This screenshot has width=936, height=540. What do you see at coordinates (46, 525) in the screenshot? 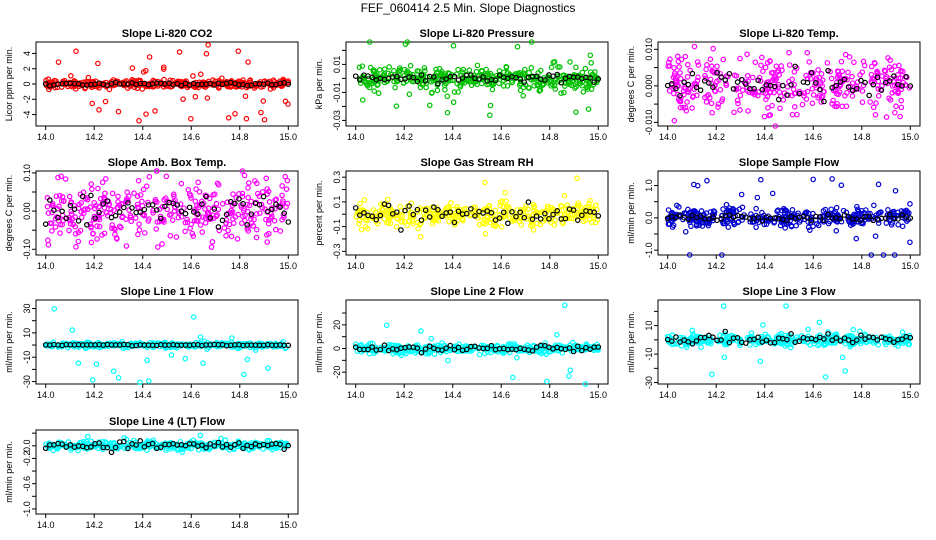
I see `x-tick-label: 14.0` at bounding box center [46, 525].